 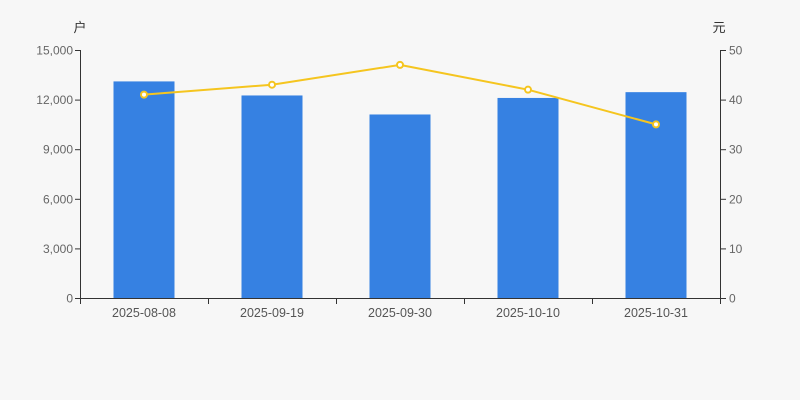 What do you see at coordinates (144, 313) in the screenshot?
I see `x-axis-category-label: 2025-08-08` at bounding box center [144, 313].